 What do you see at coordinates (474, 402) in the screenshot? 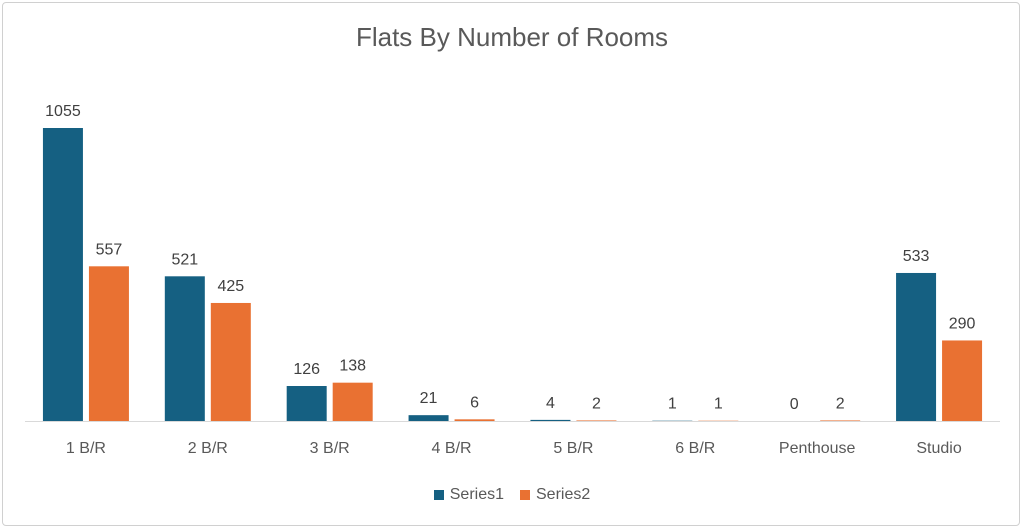
I see `data-label: 6` at bounding box center [474, 402].